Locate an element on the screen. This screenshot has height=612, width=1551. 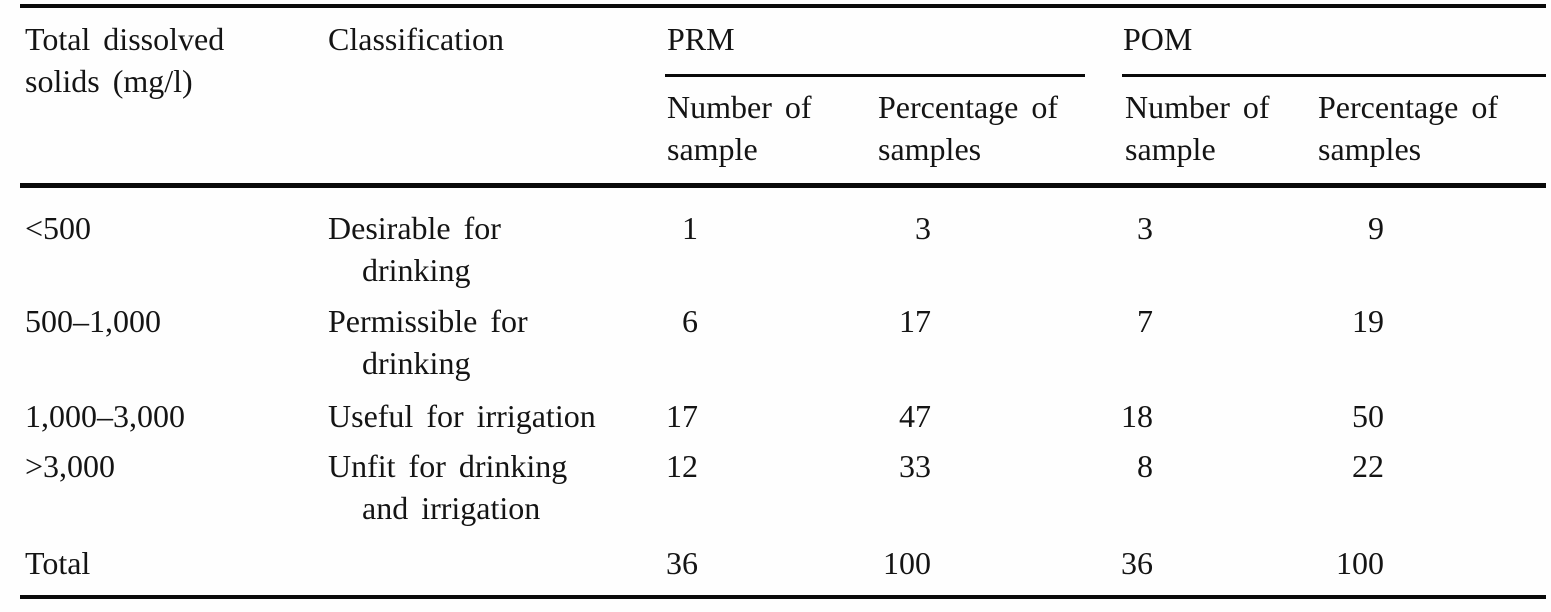
tds-cell: >3,000 is located at coordinates (70, 466).